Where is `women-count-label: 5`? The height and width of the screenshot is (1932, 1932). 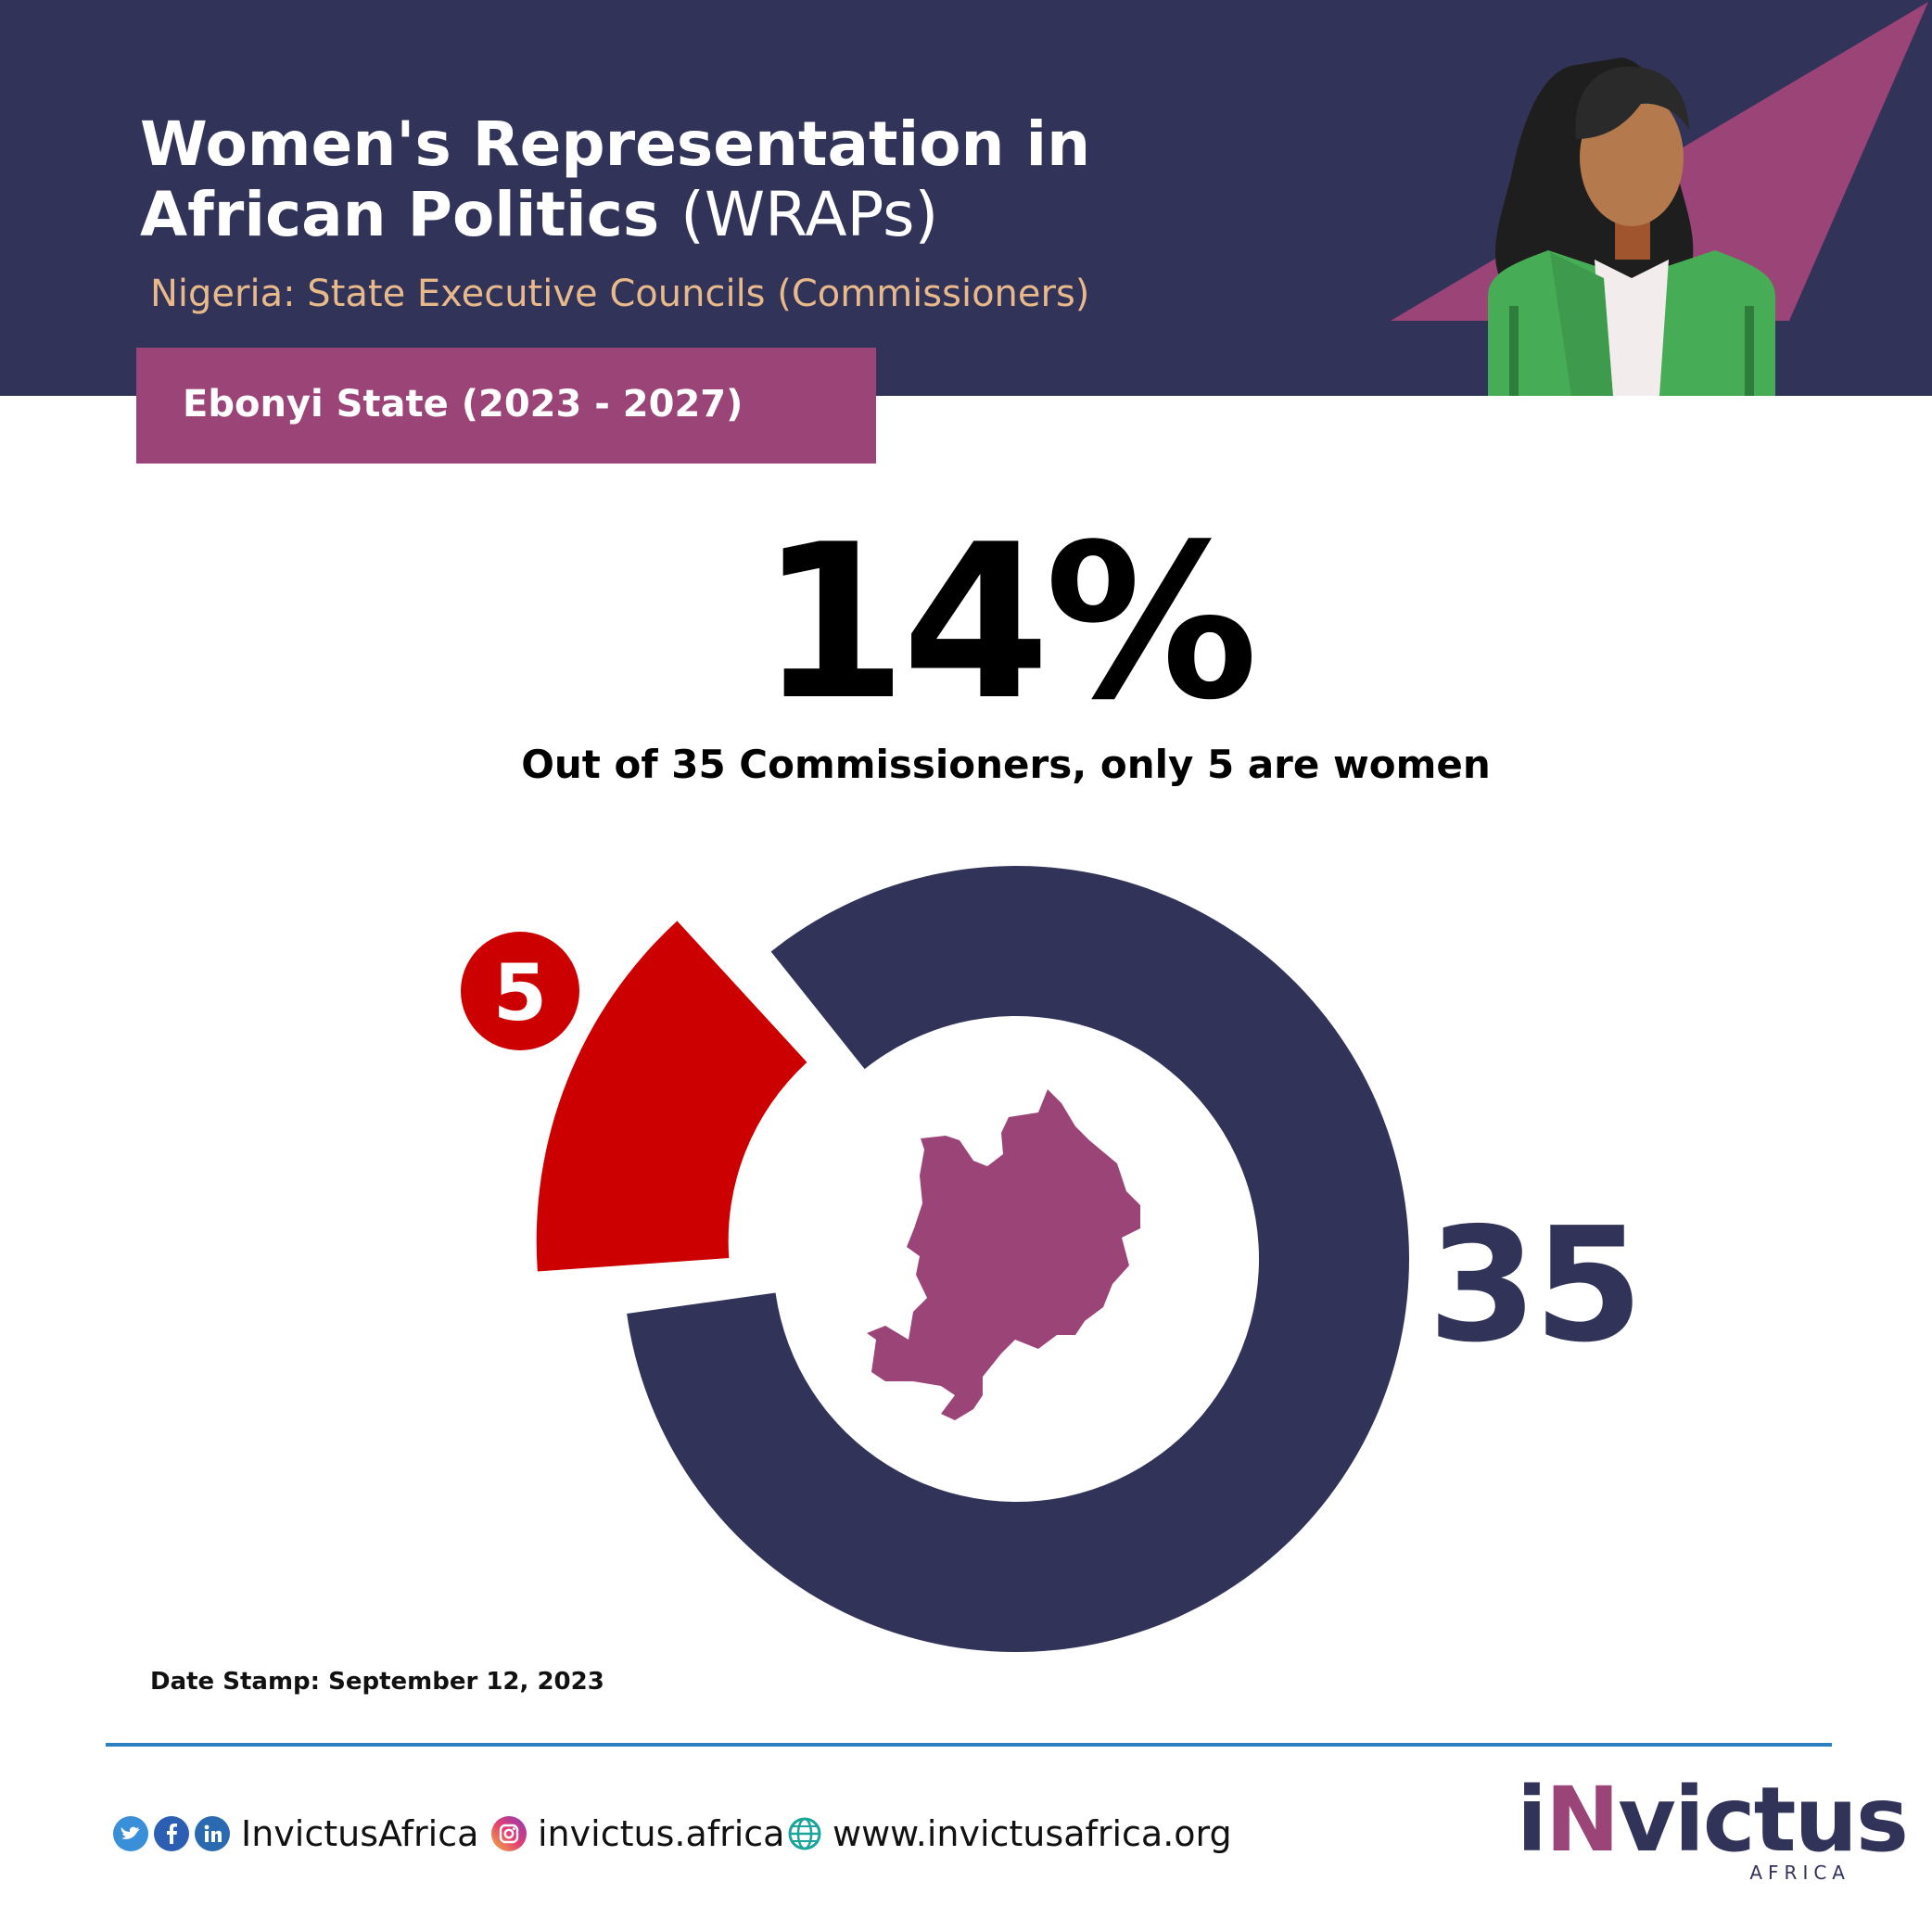 women-count-label: 5 is located at coordinates (520, 992).